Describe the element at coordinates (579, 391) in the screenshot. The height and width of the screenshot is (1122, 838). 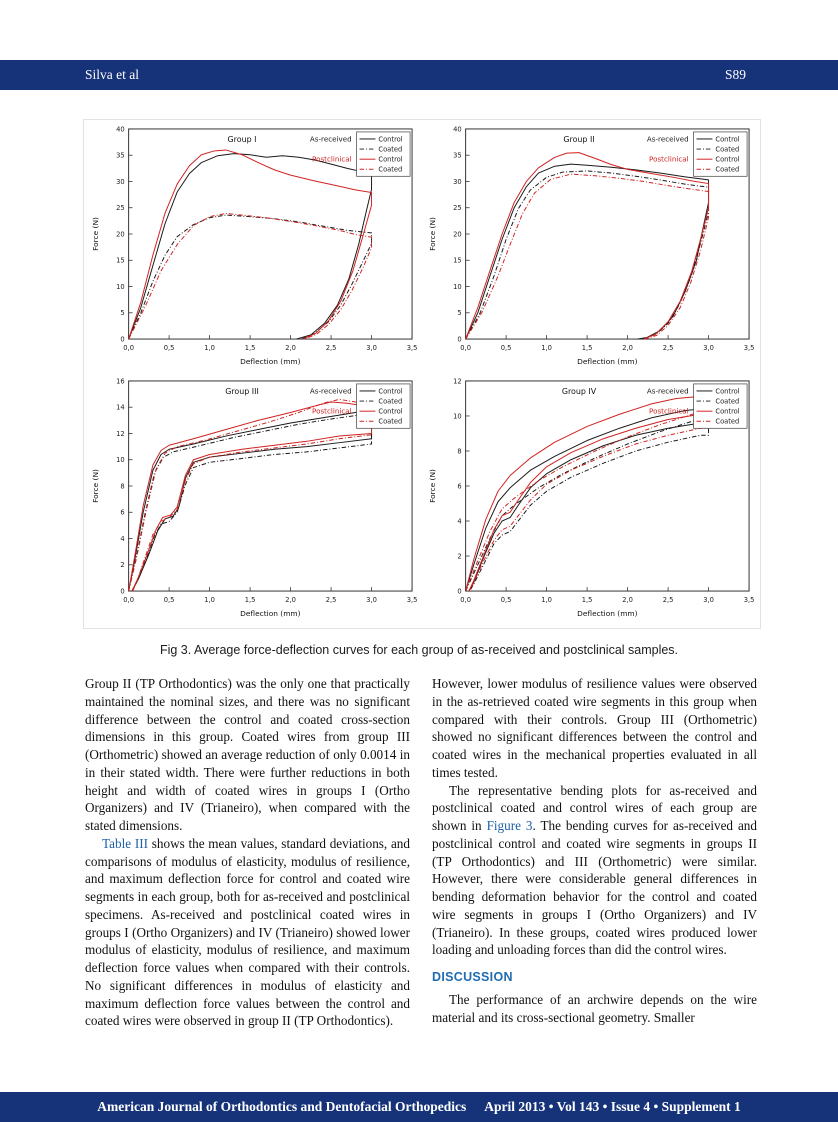
I see `chart-title: Group IV` at that location.